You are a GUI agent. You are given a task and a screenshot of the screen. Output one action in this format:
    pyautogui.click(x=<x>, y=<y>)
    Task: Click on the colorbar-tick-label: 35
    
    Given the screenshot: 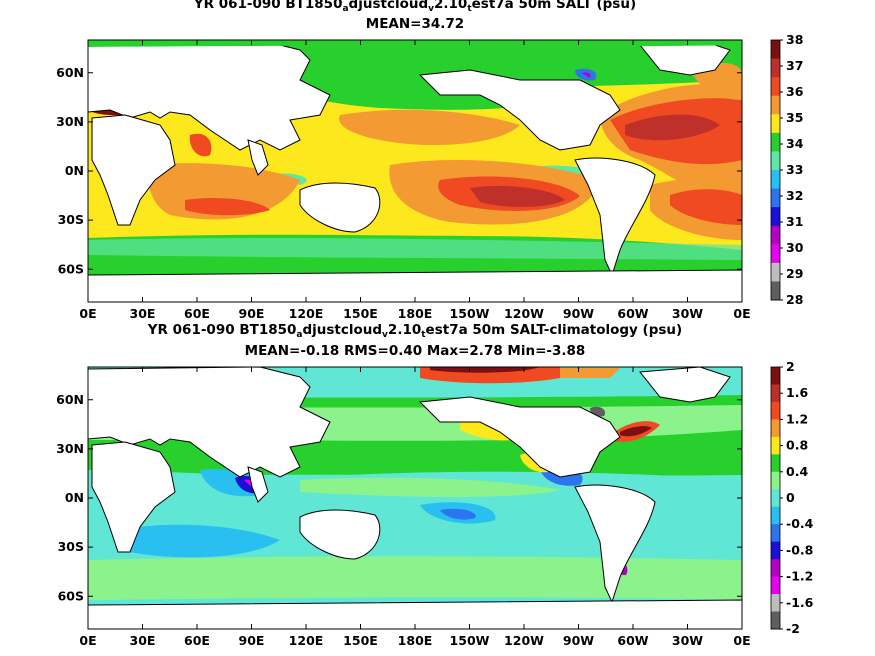 What is the action you would take?
    pyautogui.click(x=794, y=117)
    